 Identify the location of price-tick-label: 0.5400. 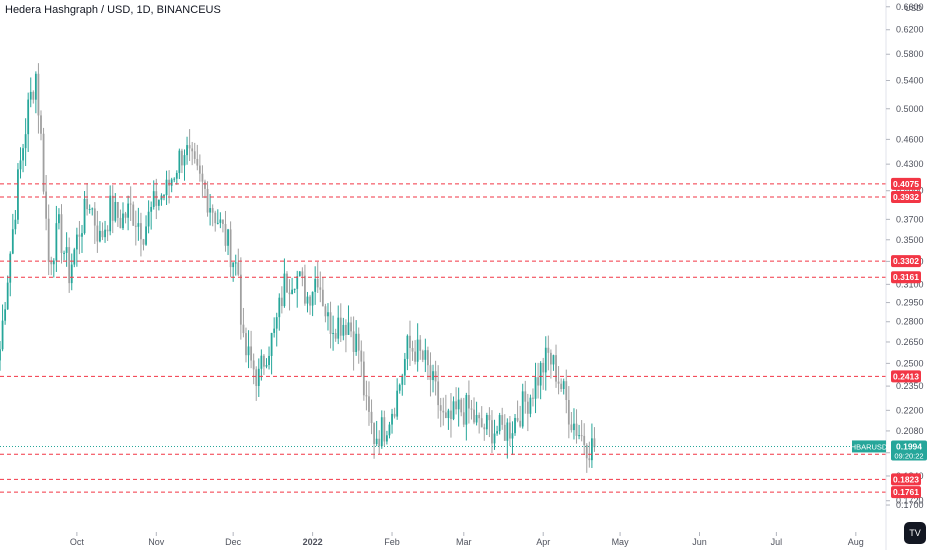
(910, 80).